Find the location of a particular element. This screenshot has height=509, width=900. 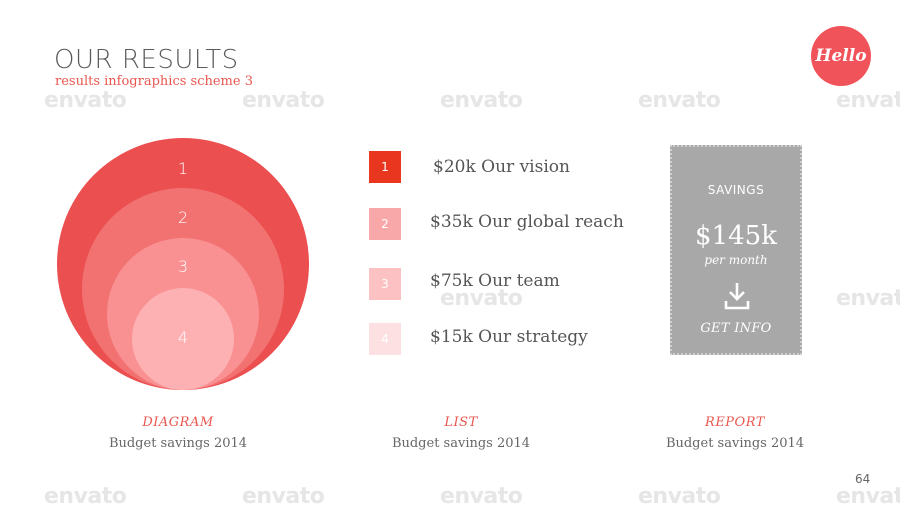

list-number-square: 2 is located at coordinates (385, 224).